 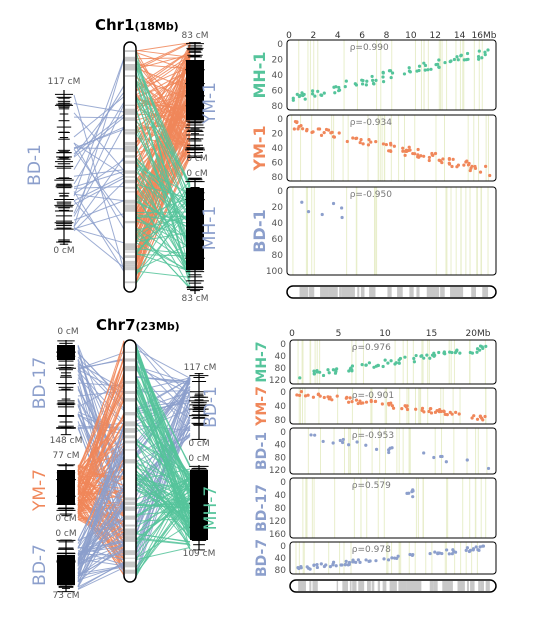 I want to click on chr7-phys-tick: 0, so click(x=292, y=334).